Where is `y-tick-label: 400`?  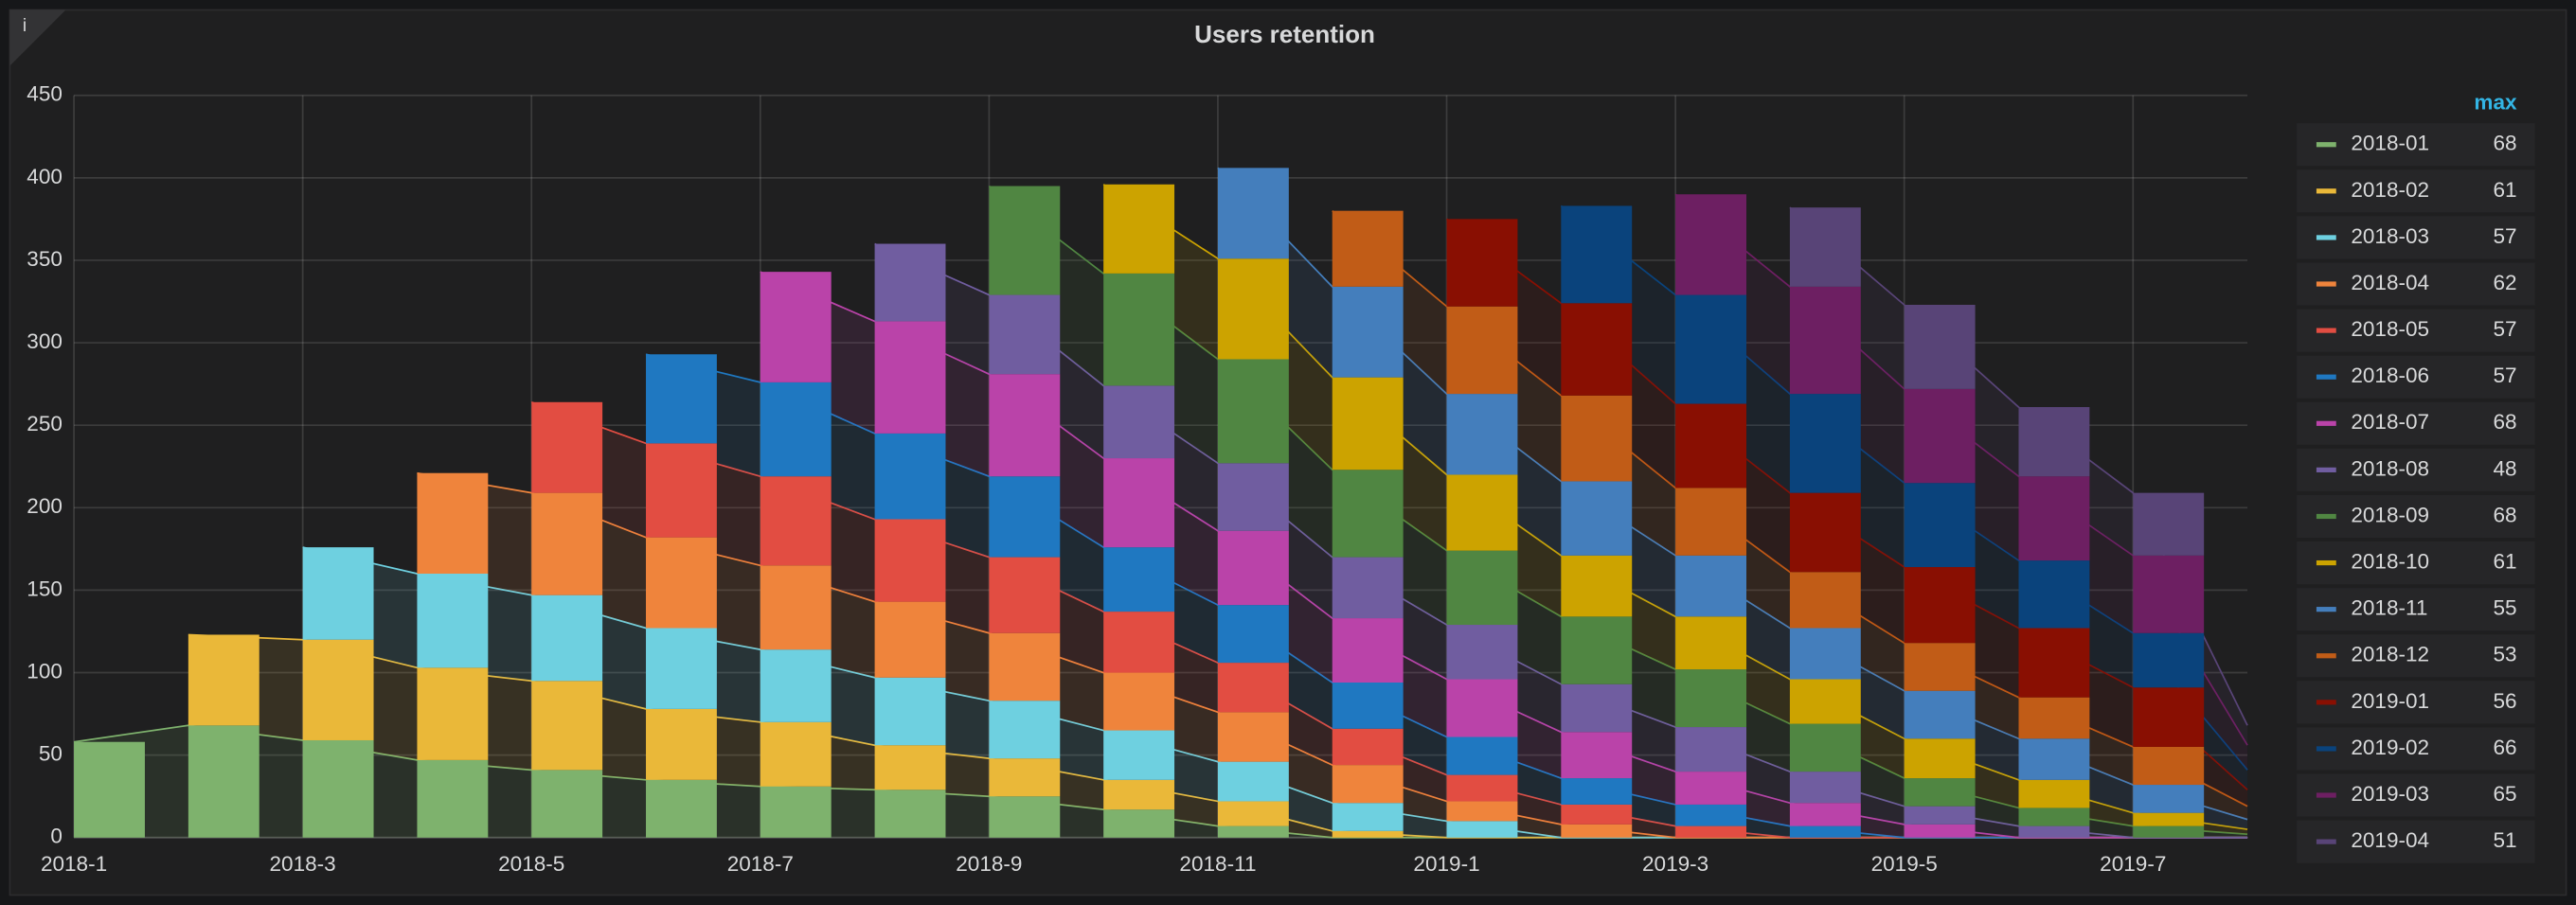
y-tick-label: 400 is located at coordinates (45, 177).